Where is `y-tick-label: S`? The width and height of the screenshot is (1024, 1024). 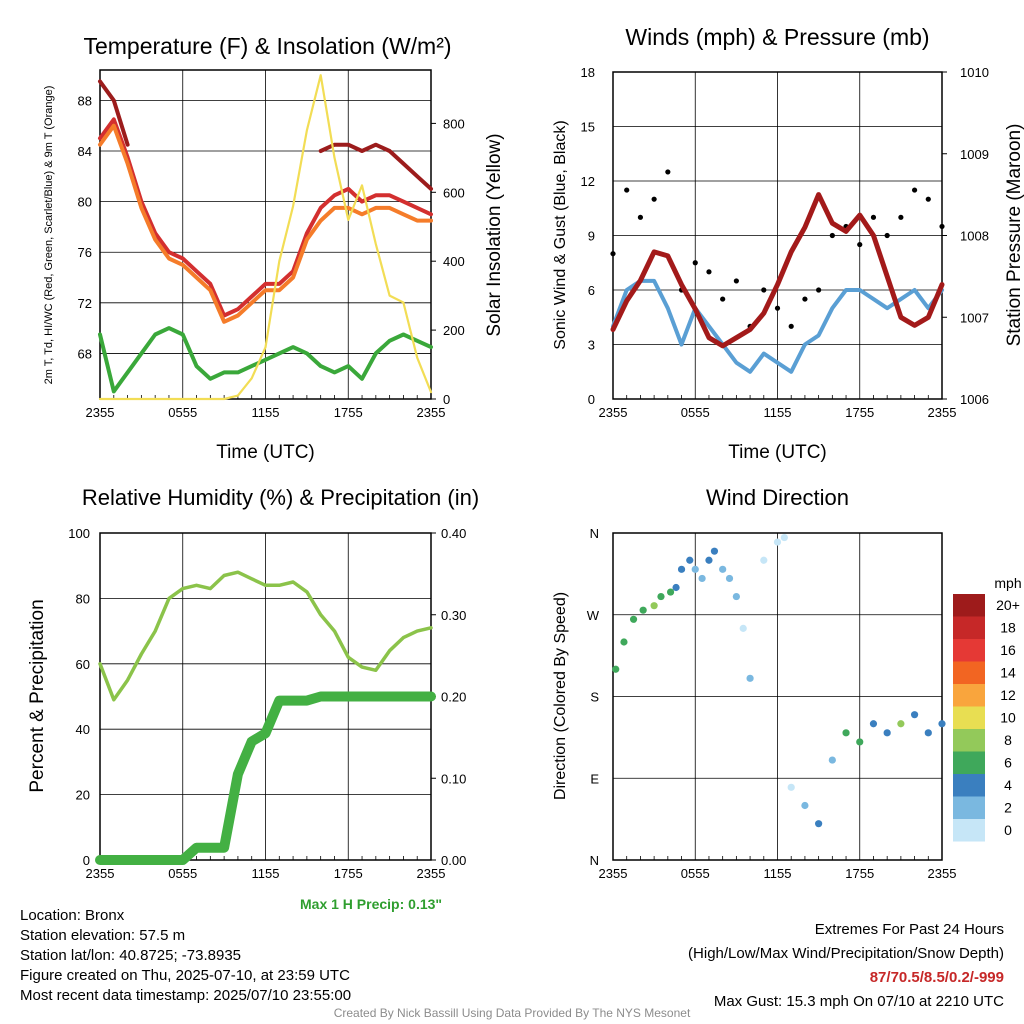
y-tick-label: S is located at coordinates (594, 697).